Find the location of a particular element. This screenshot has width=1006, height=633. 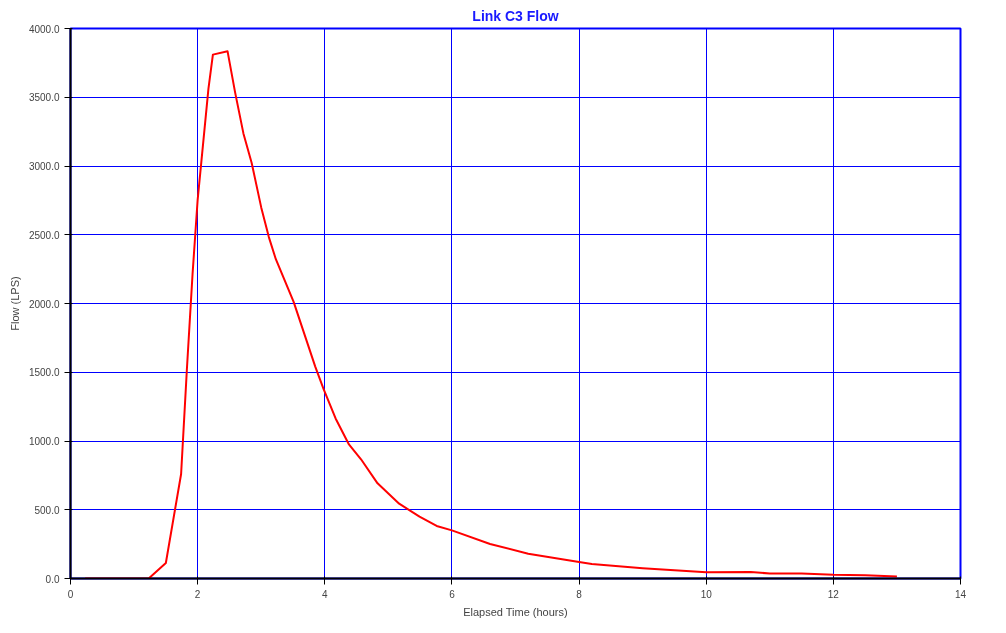

y-tick-label: 4000.0 is located at coordinates (44, 29).